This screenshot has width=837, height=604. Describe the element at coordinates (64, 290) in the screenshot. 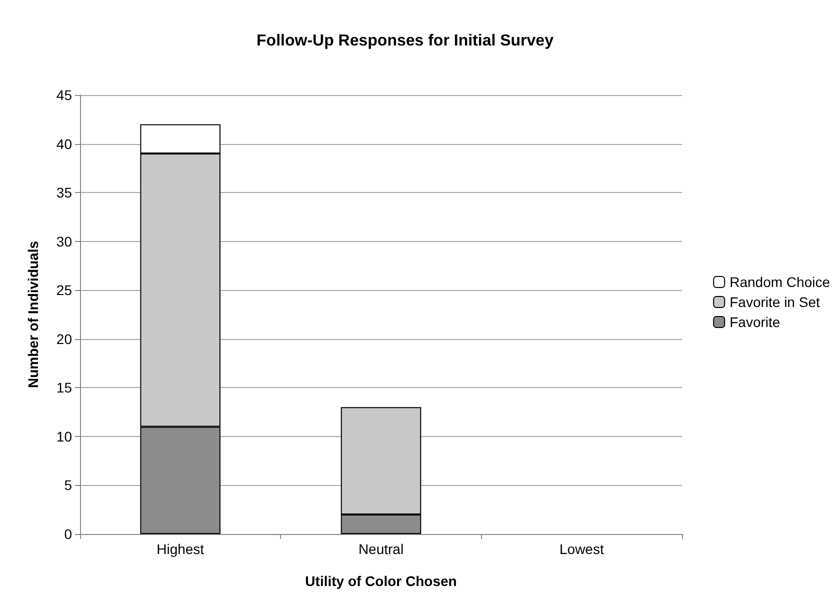

I see `y-tick-label: 25` at that location.